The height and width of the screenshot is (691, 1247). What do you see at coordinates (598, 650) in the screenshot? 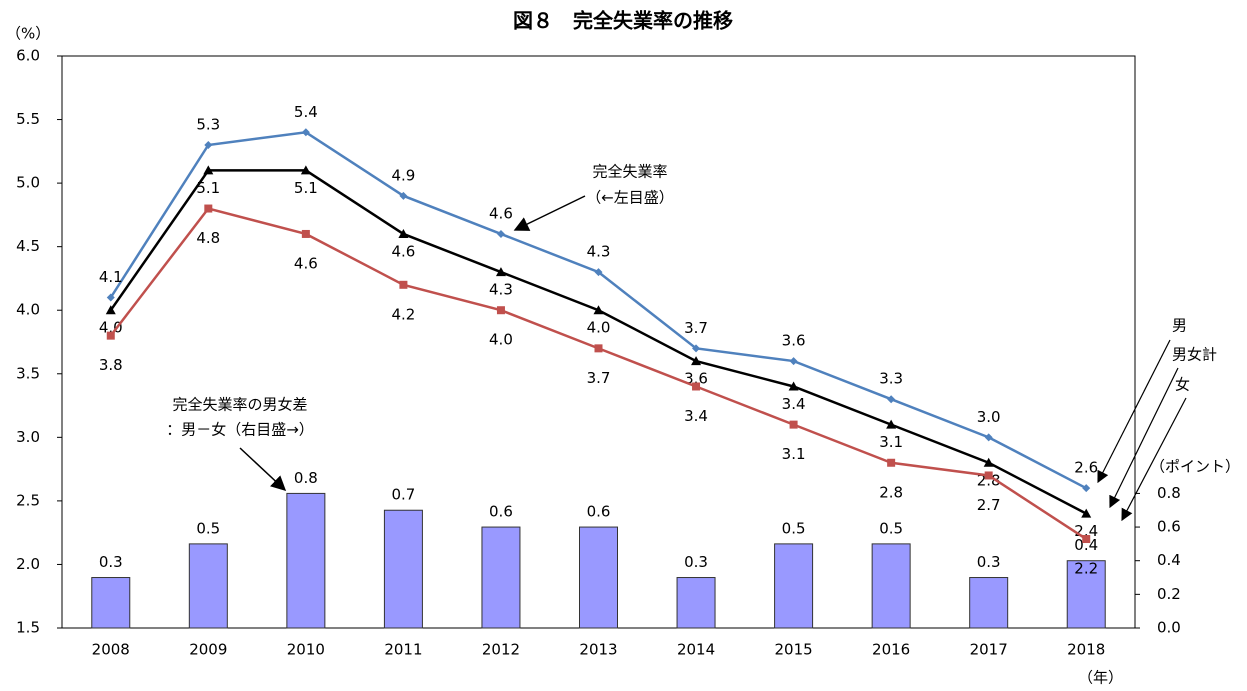
I see `x-tick-label: 2013` at bounding box center [598, 650].